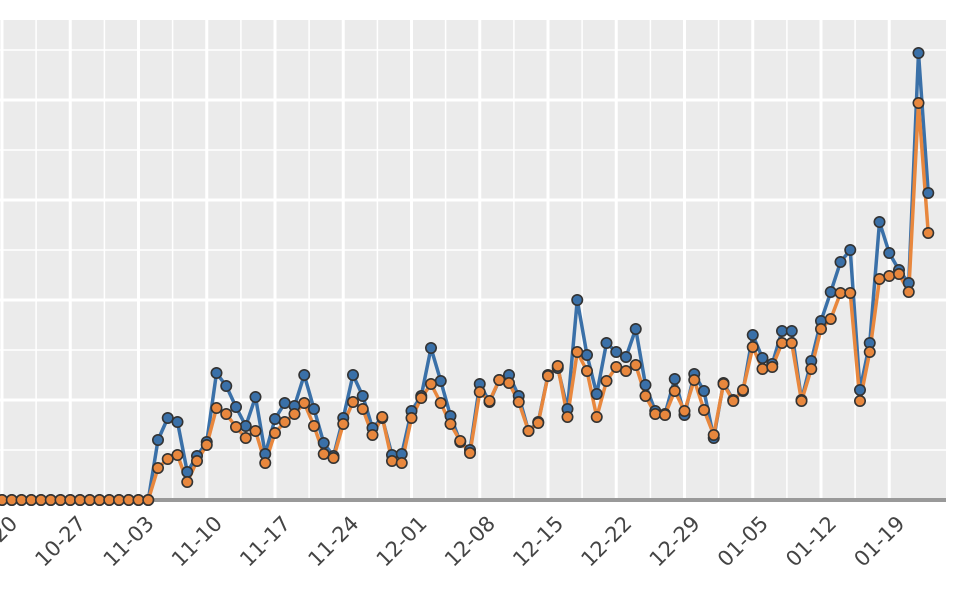 This screenshot has height=590, width=962. Describe the element at coordinates (675, 541) in the screenshot. I see `x-tick-label: 12-29` at that location.